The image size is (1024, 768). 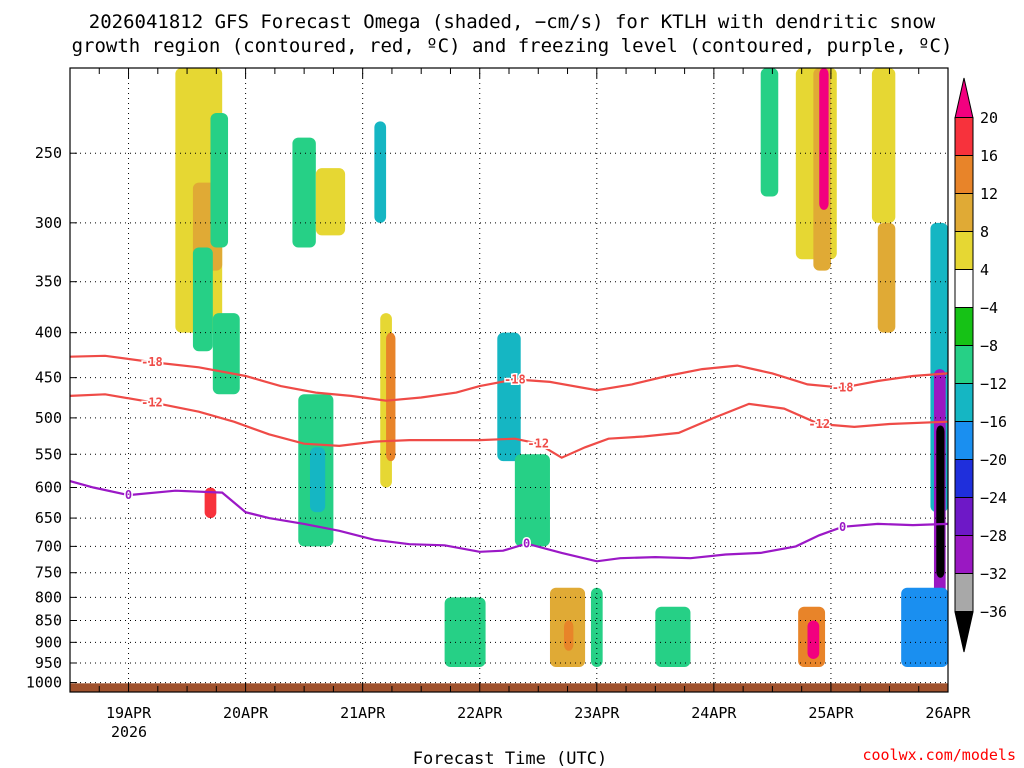 I want to click on x-tick-label-1: 20APR, so click(x=246, y=713).